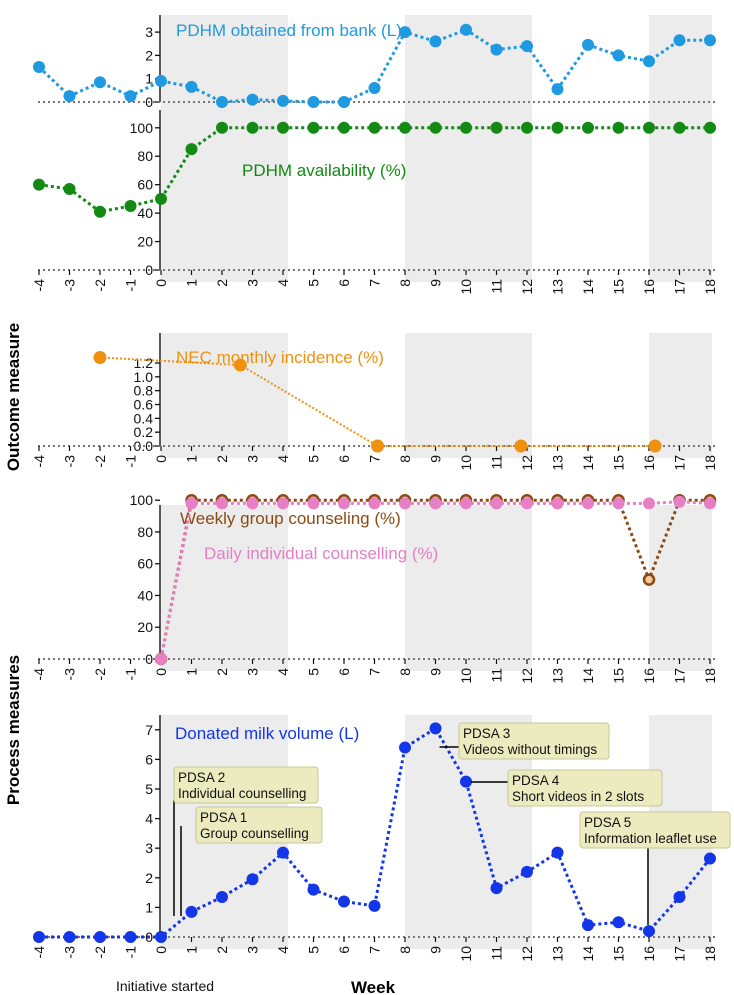  Describe the element at coordinates (619, 676) in the screenshot. I see `counselling-x-tick-label: 15` at that location.